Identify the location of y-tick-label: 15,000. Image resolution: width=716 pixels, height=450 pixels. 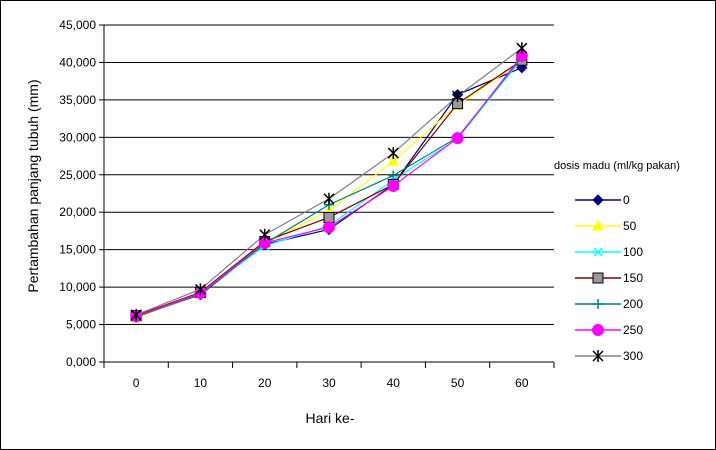
(77, 250).